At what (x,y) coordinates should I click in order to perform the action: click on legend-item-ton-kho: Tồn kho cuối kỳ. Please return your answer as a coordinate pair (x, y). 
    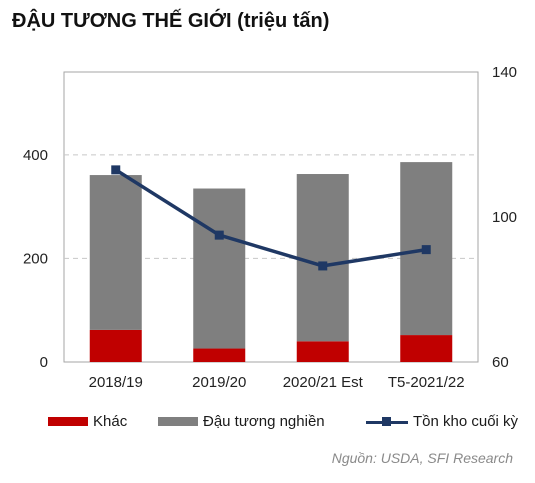
    Looking at the image, I should click on (442, 421).